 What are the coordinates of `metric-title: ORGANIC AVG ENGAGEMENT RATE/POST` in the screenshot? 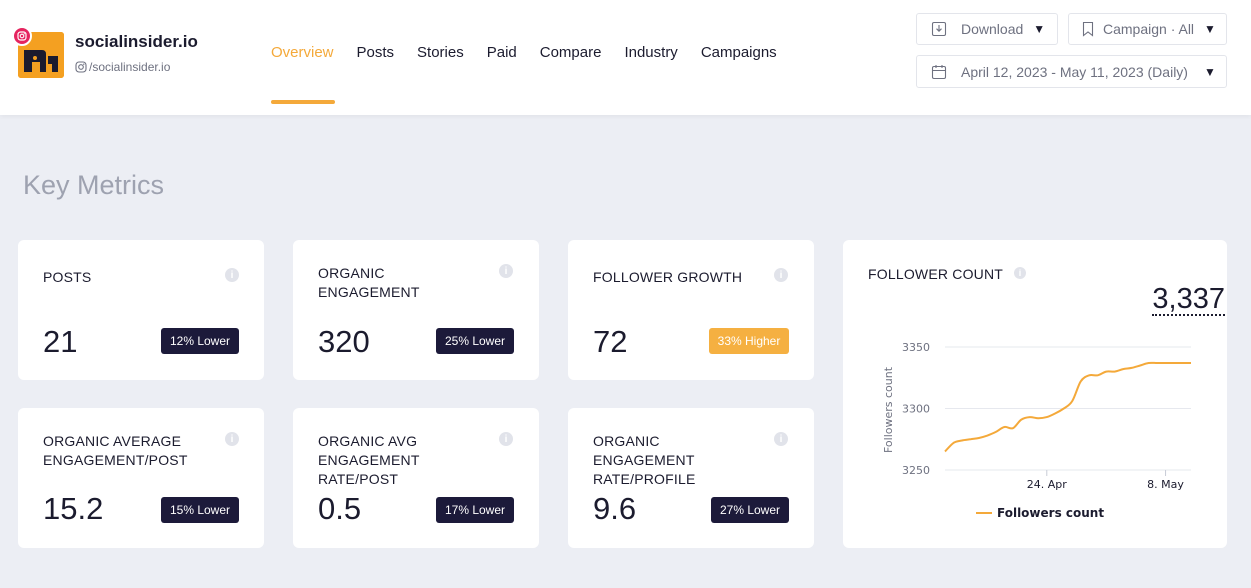 It's located at (369, 460).